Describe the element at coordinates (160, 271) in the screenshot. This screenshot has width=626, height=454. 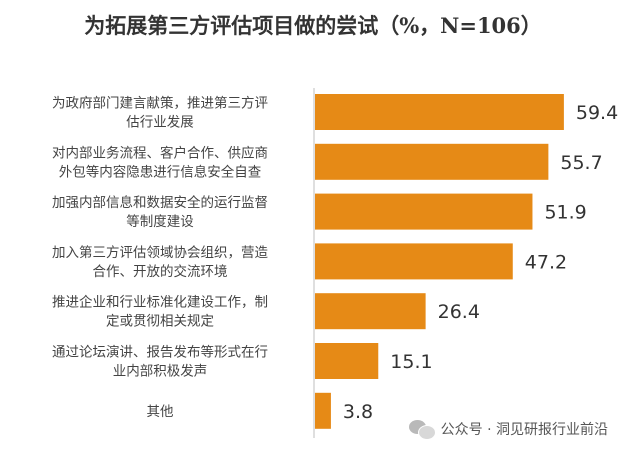
I see `category-label: 合作、开放的交流环境` at that location.